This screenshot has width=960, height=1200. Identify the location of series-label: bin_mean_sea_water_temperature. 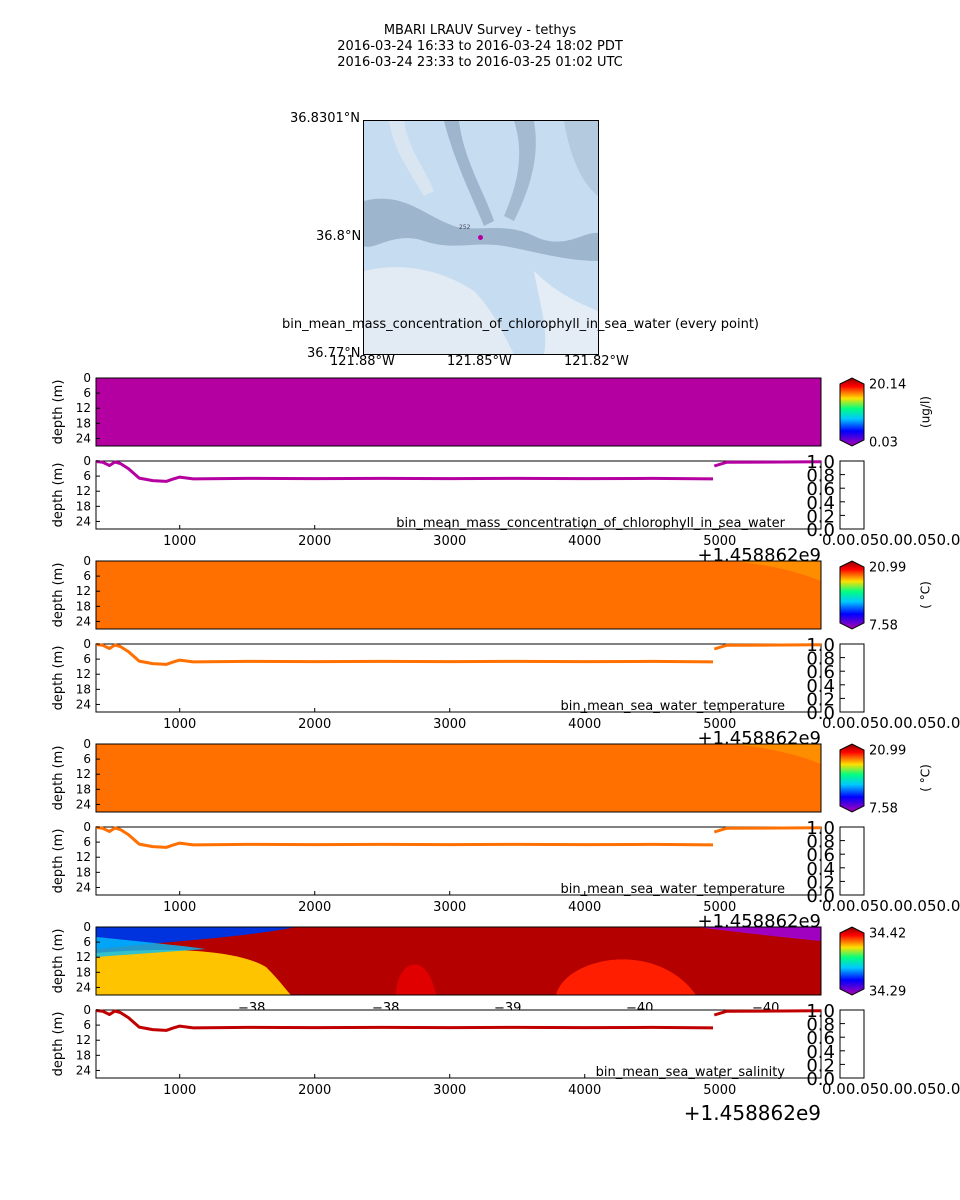
(673, 889).